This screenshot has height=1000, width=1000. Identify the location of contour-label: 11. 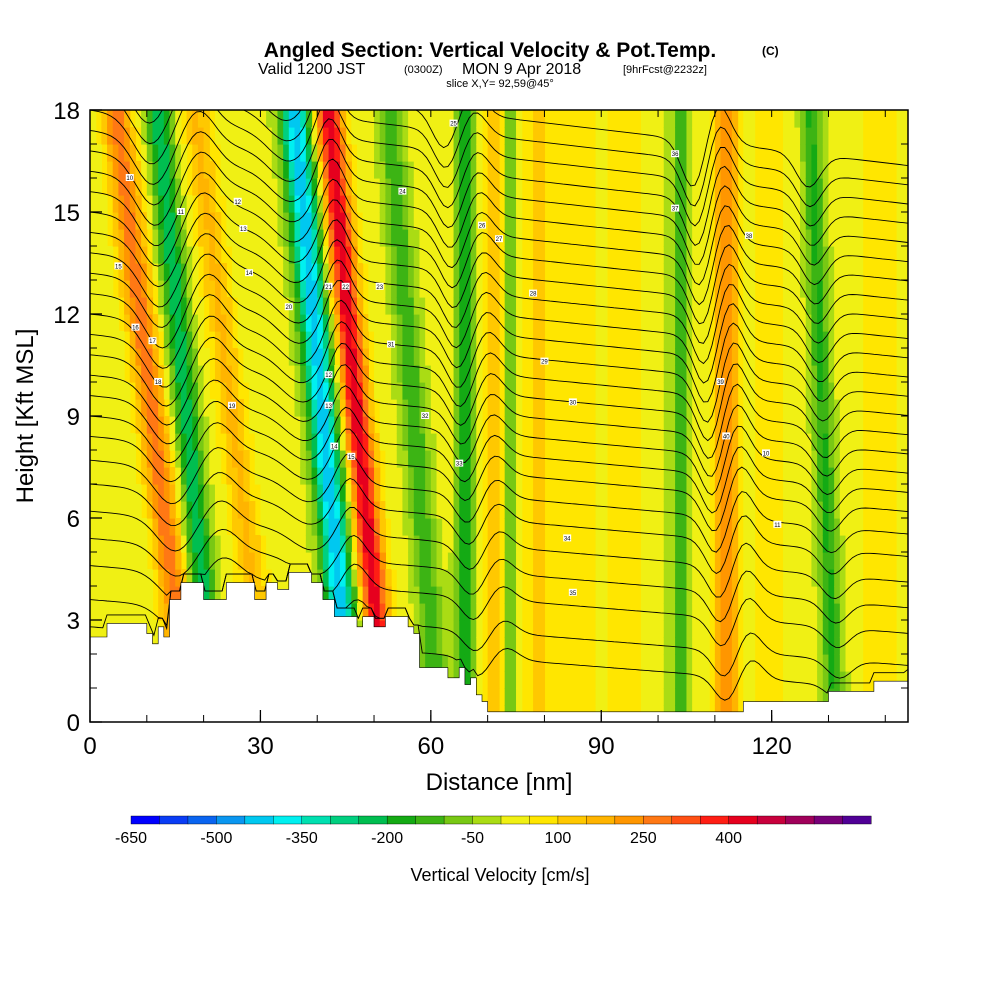
(180, 212).